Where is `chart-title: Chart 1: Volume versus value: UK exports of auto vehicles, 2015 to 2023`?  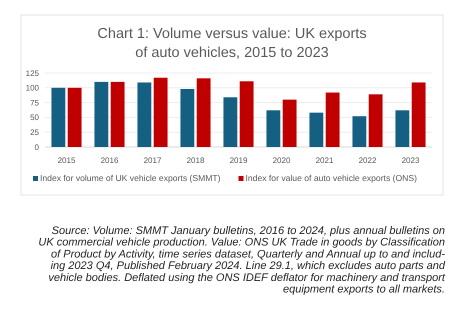
chart-title: Chart 1: Volume versus value: UK exports of auto vehicles, 2015 to 2023 is located at coordinates (232, 43).